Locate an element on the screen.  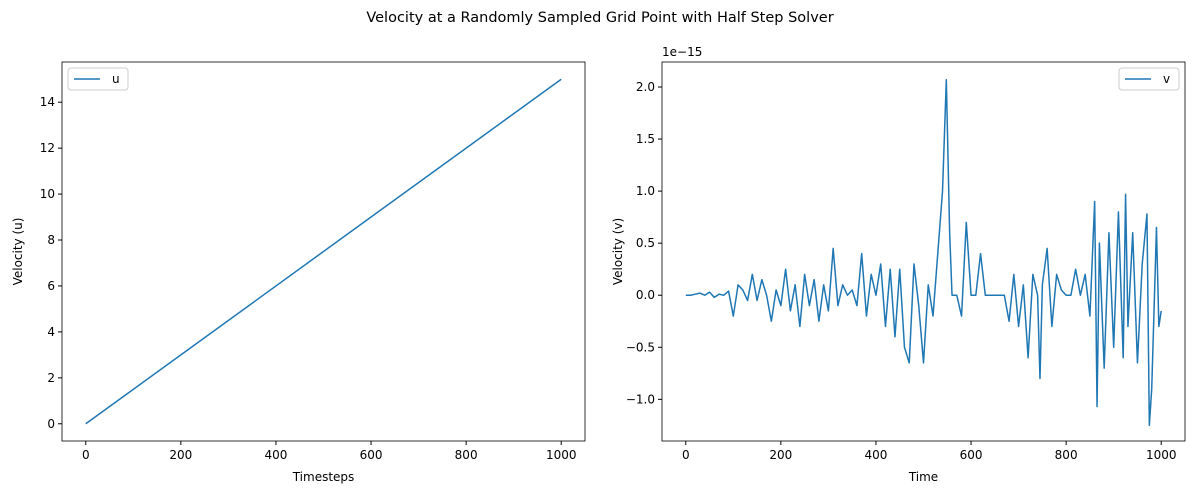
legend-label: v is located at coordinates (1166, 79).